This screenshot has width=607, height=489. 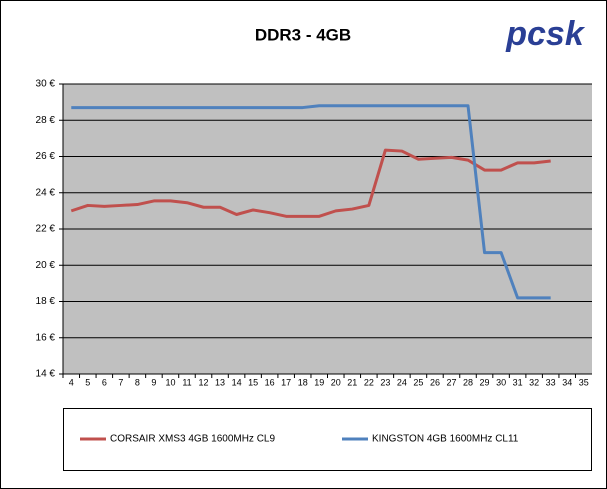 What do you see at coordinates (46, 301) in the screenshot?
I see `y-tick-label: 18 €` at bounding box center [46, 301].